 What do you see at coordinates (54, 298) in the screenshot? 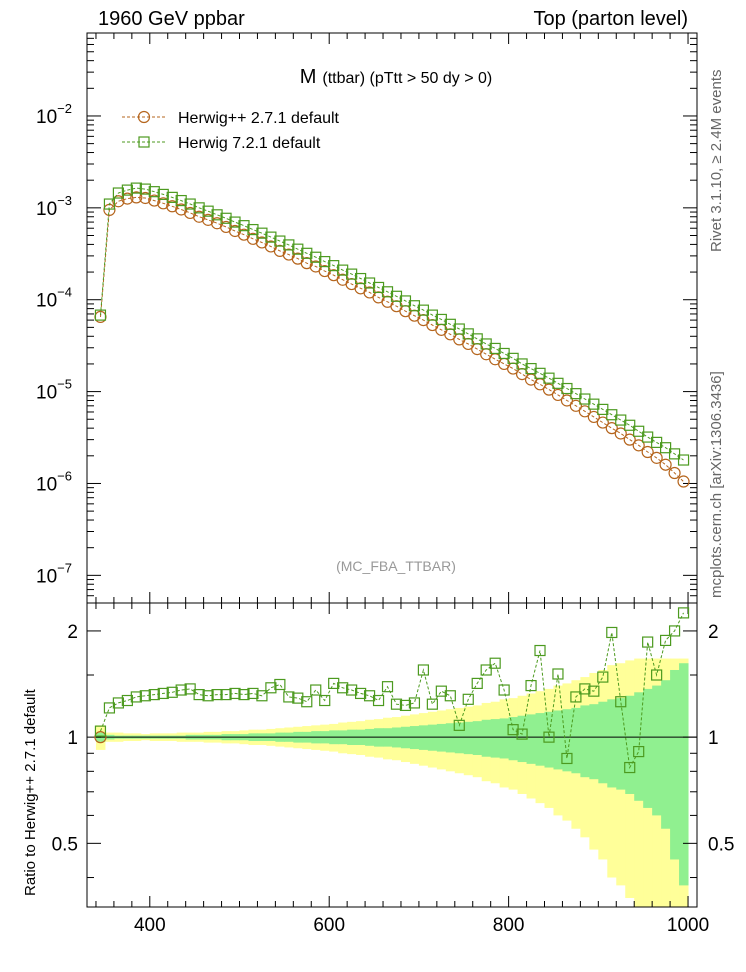
I see `y-tick-label: 10⁻⁴` at bounding box center [54, 298].